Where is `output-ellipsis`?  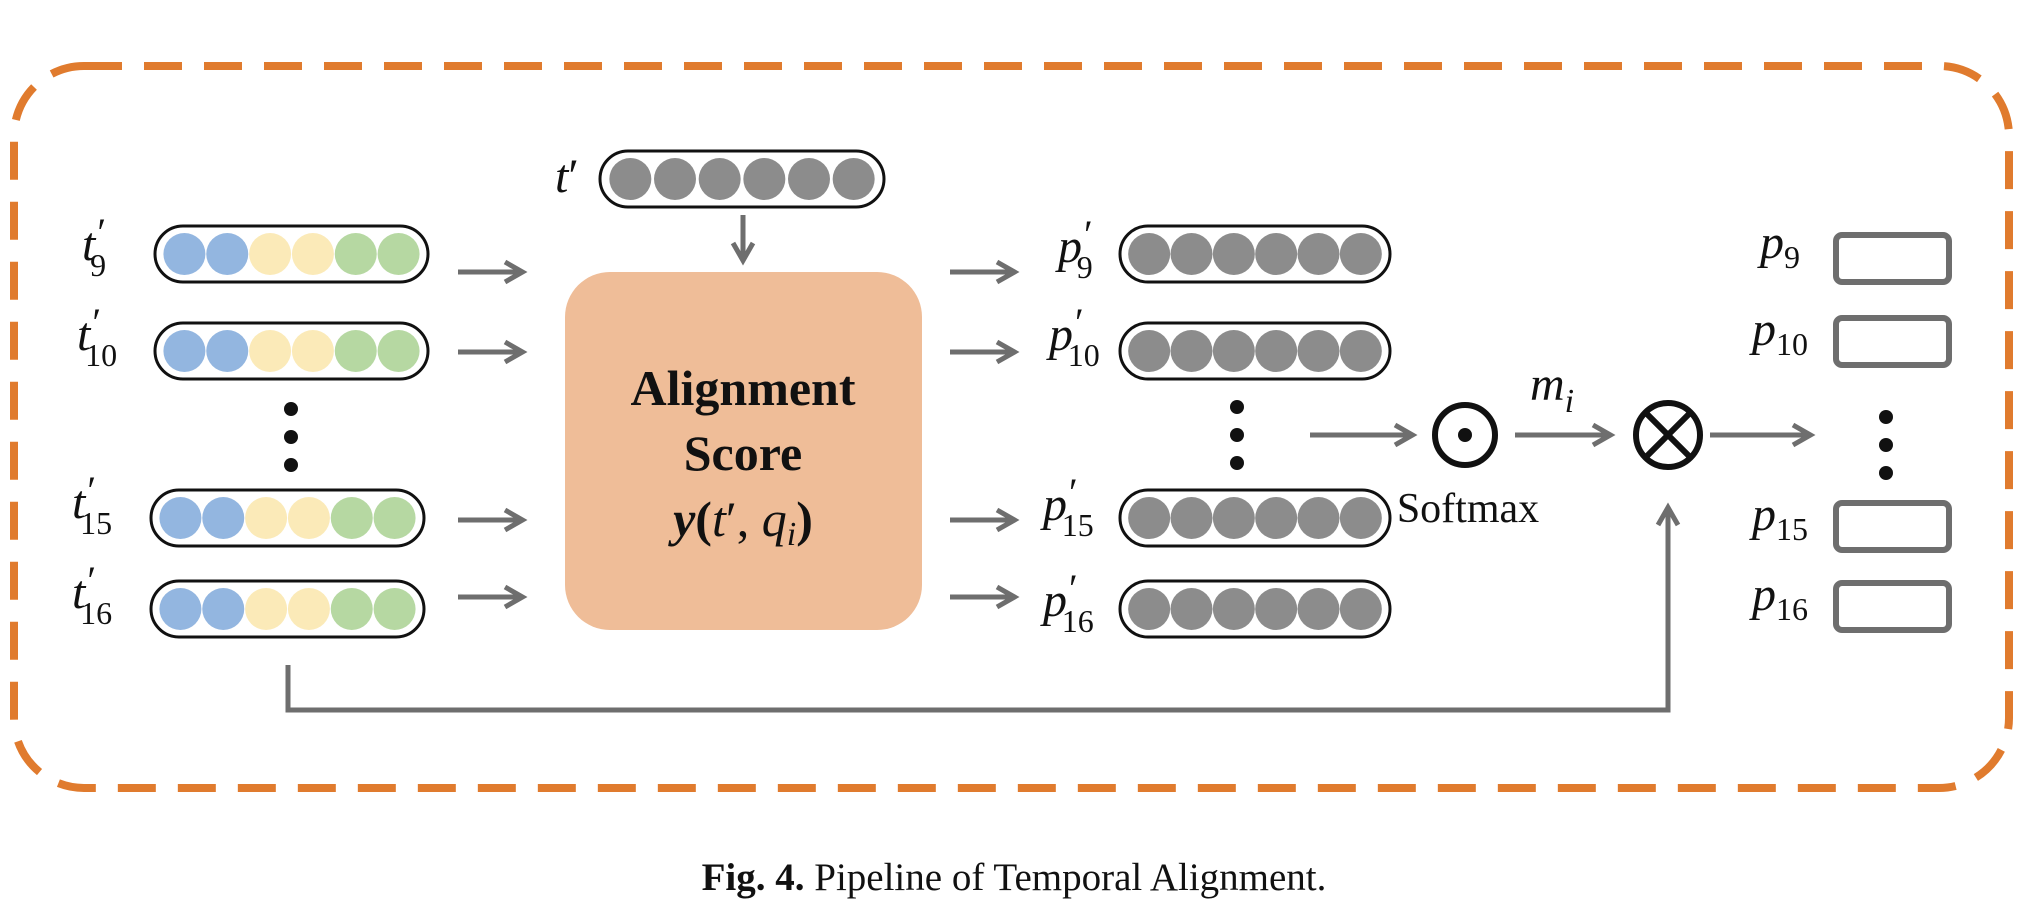 output-ellipsis is located at coordinates (1886, 445).